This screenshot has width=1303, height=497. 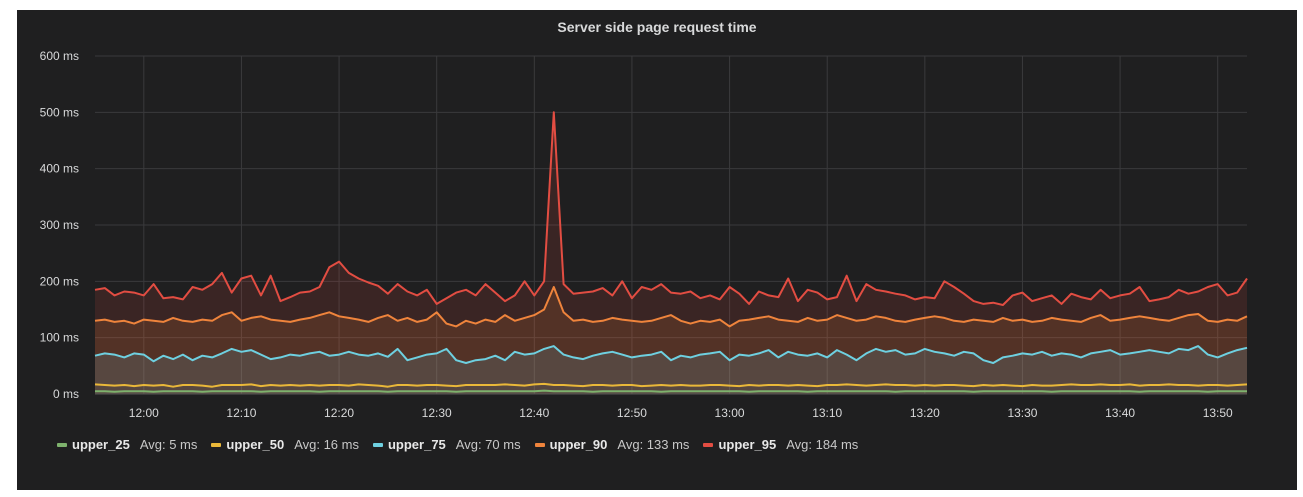 What do you see at coordinates (326, 444) in the screenshot?
I see `legend-avg-value: Avg: 16 ms` at bounding box center [326, 444].